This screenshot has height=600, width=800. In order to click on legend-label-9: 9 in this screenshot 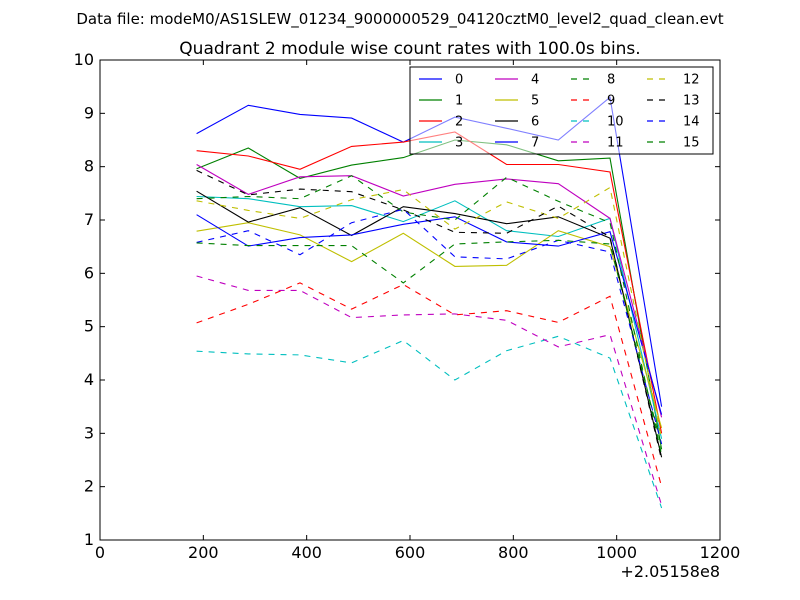, I will do `click(611, 101)`.